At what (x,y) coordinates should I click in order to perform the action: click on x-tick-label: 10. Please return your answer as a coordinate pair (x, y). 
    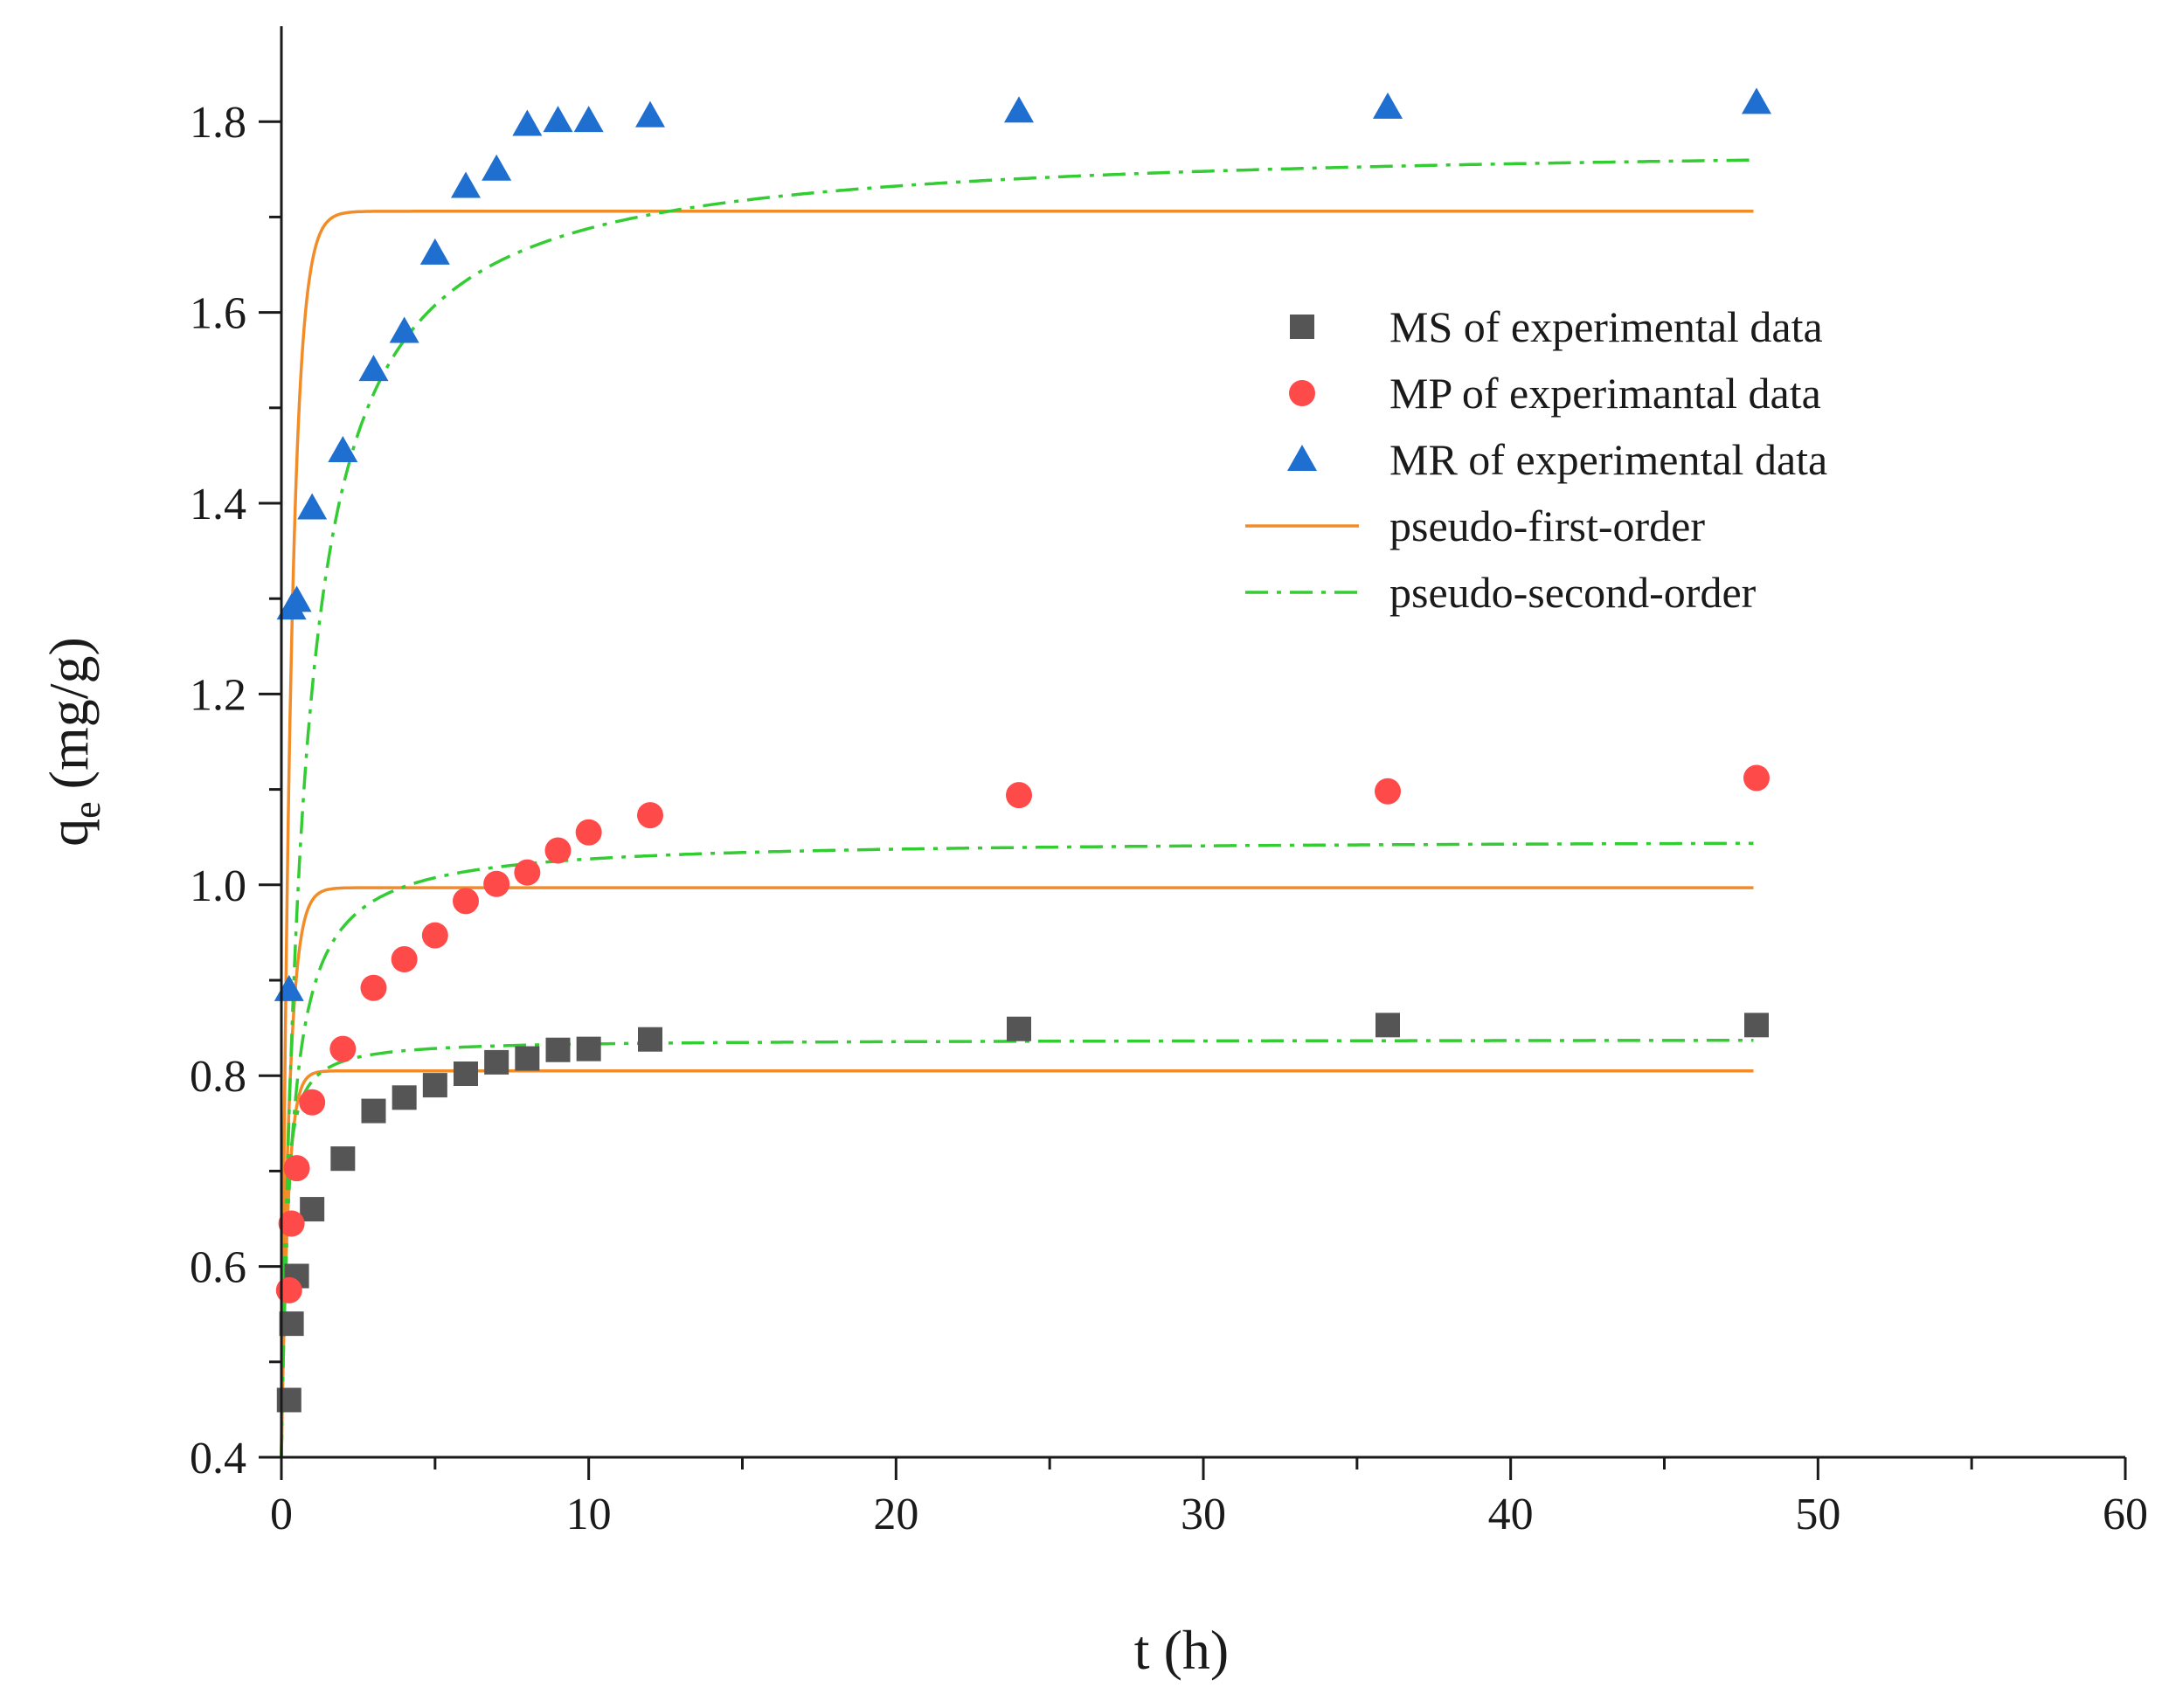
    Looking at the image, I should click on (589, 1515).